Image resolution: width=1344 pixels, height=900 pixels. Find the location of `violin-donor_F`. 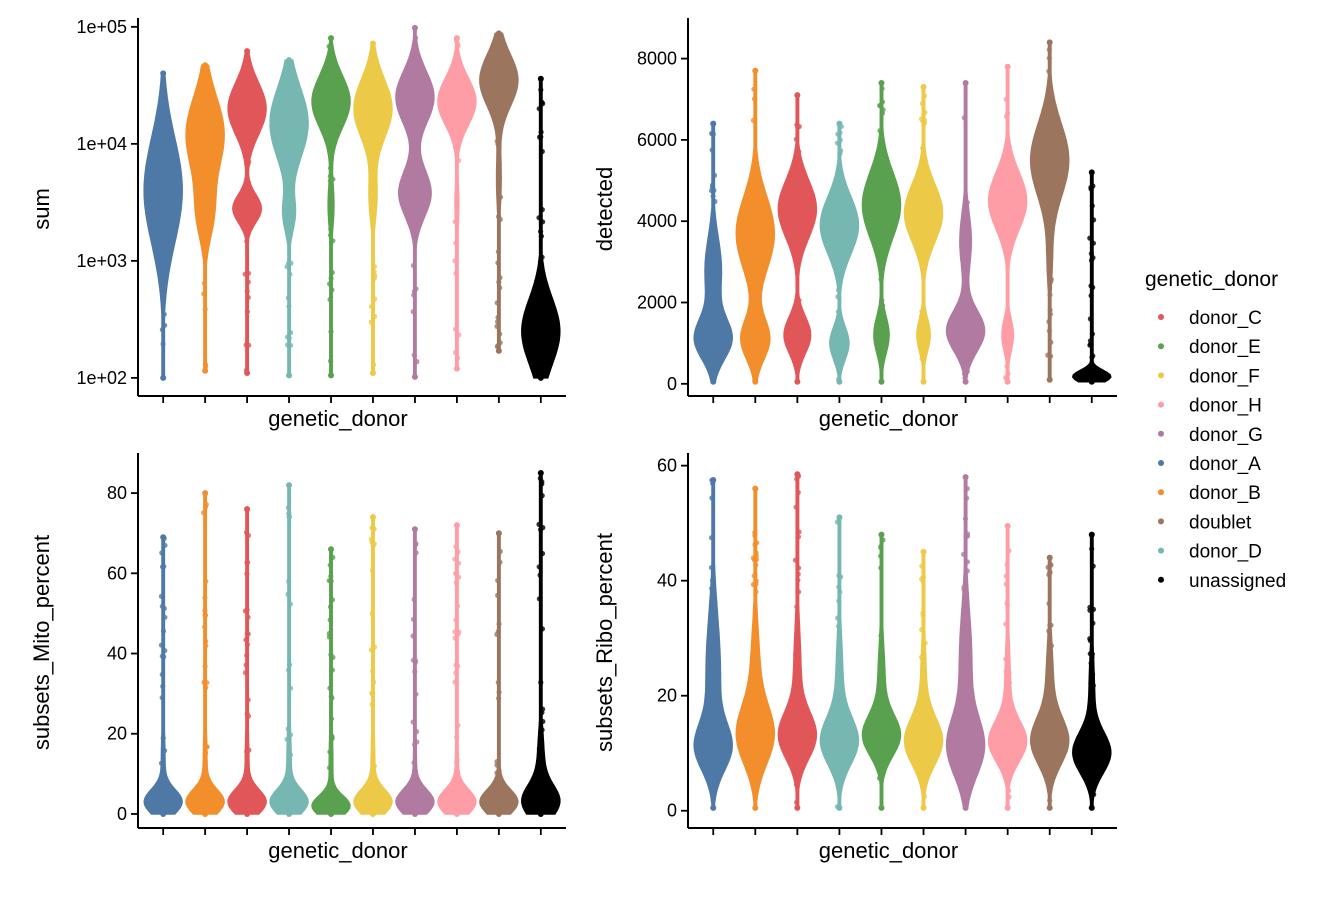

violin-donor_F is located at coordinates (923, 234).